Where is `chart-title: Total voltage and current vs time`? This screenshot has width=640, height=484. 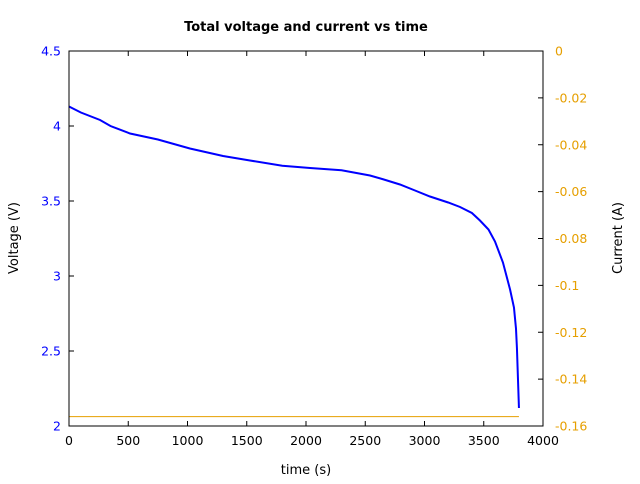
chart-title: Total voltage and current vs time is located at coordinates (306, 27).